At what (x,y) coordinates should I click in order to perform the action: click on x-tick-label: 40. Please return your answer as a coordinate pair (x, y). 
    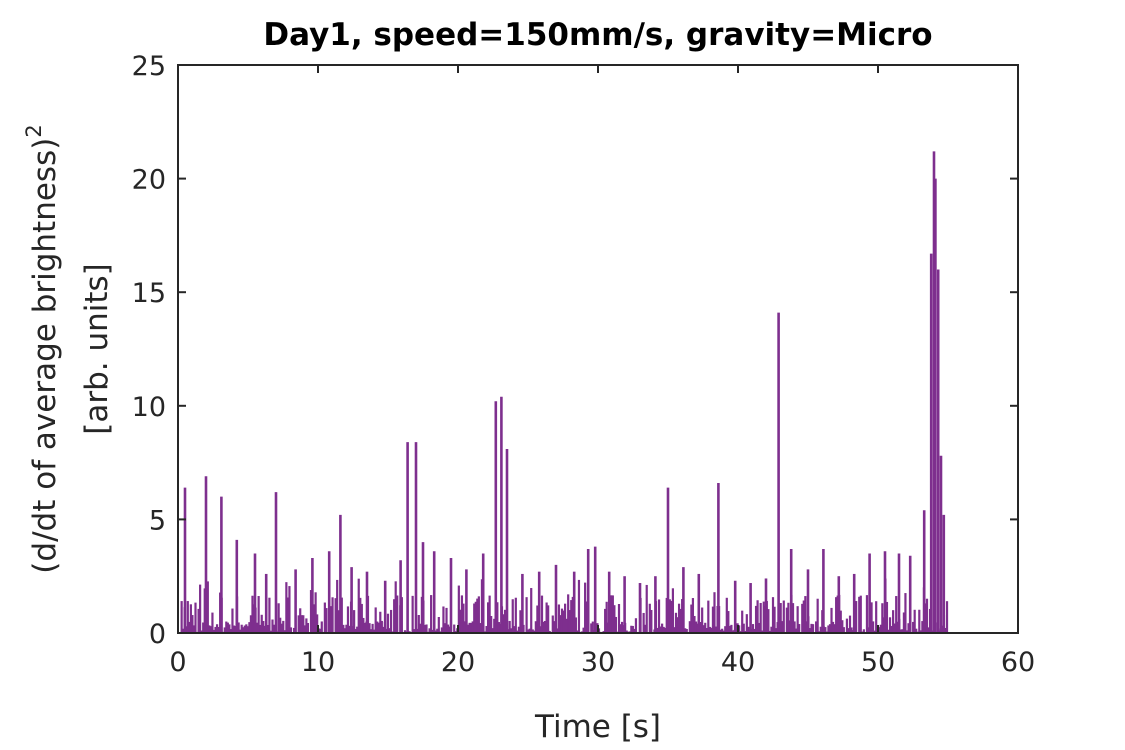
    Looking at the image, I should click on (738, 662).